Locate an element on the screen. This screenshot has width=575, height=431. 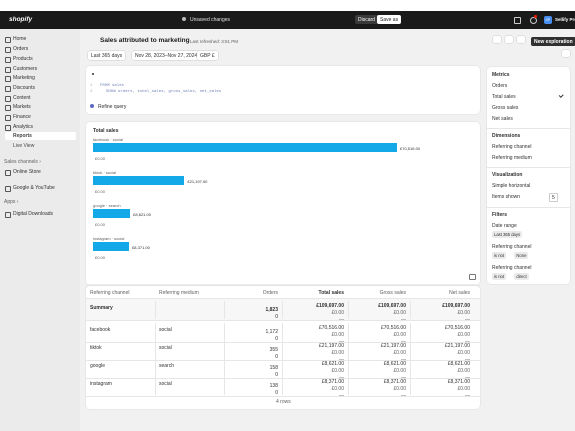
panel-item: Gross sales is located at coordinates (505, 108).